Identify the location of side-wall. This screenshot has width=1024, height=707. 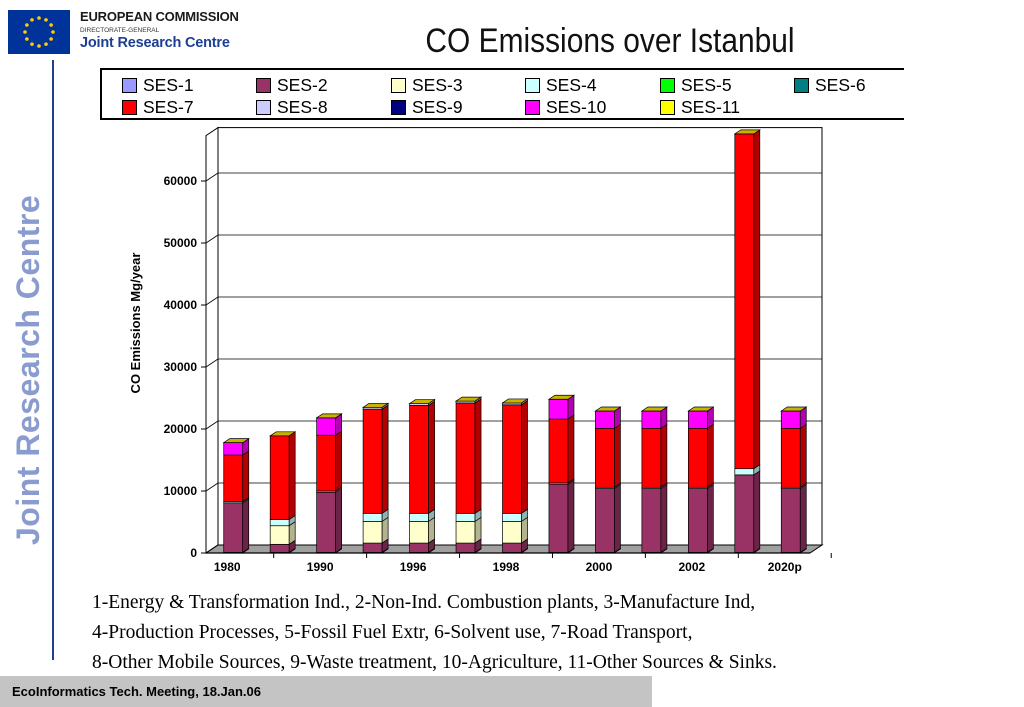
(212, 340).